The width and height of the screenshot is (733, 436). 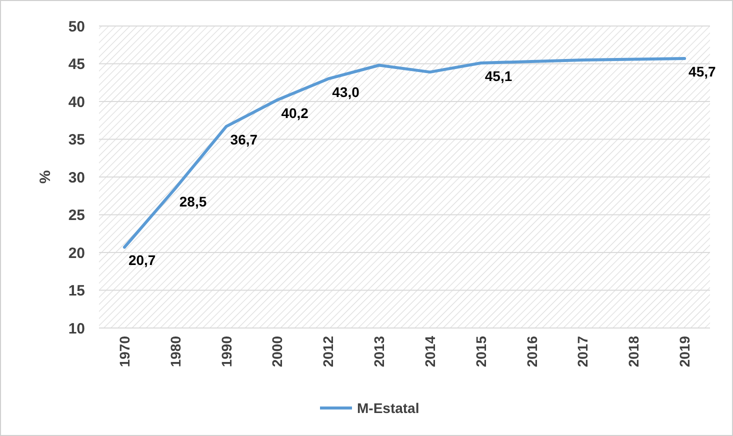 What do you see at coordinates (388, 408) in the screenshot?
I see `legend-label: M-Estatal` at bounding box center [388, 408].